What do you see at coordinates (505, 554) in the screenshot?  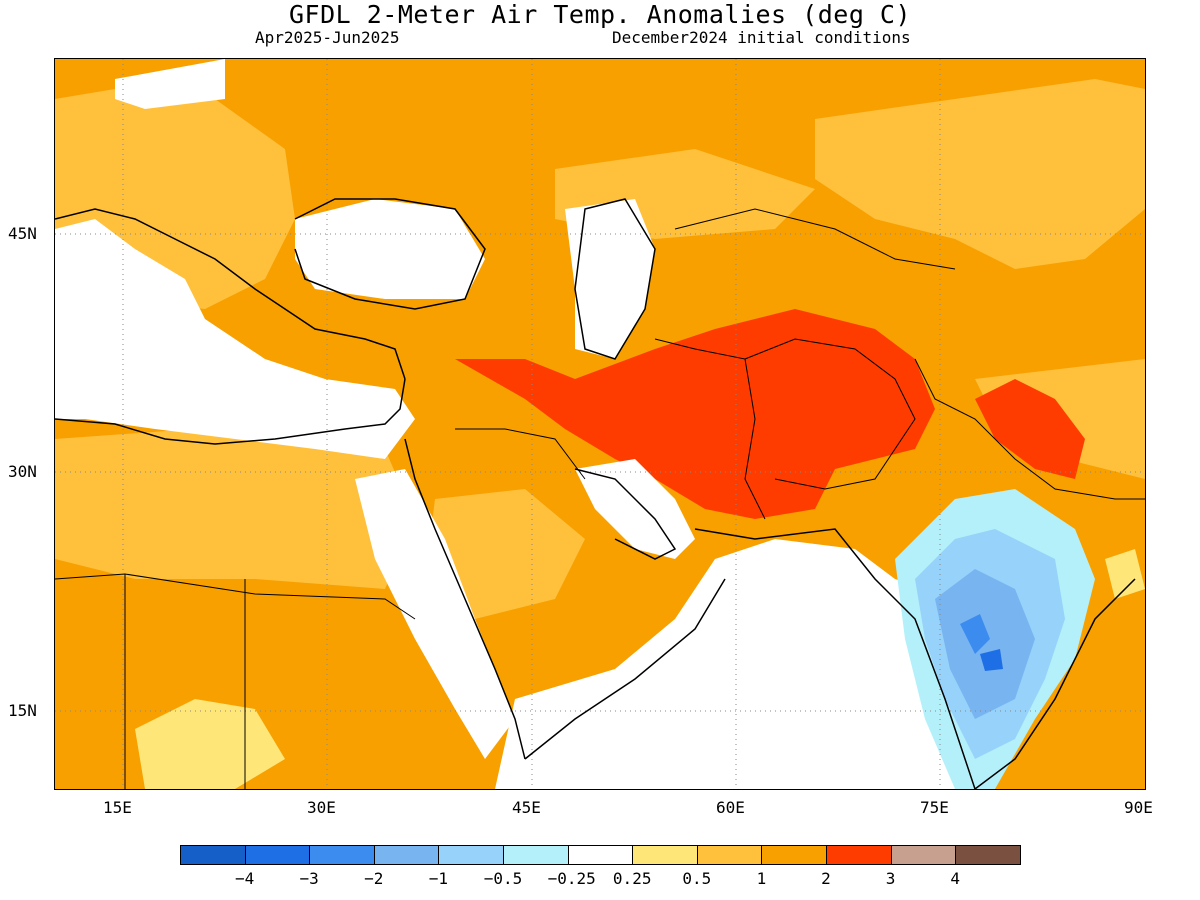 I see `anomaly-region-arabia-light` at bounding box center [505, 554].